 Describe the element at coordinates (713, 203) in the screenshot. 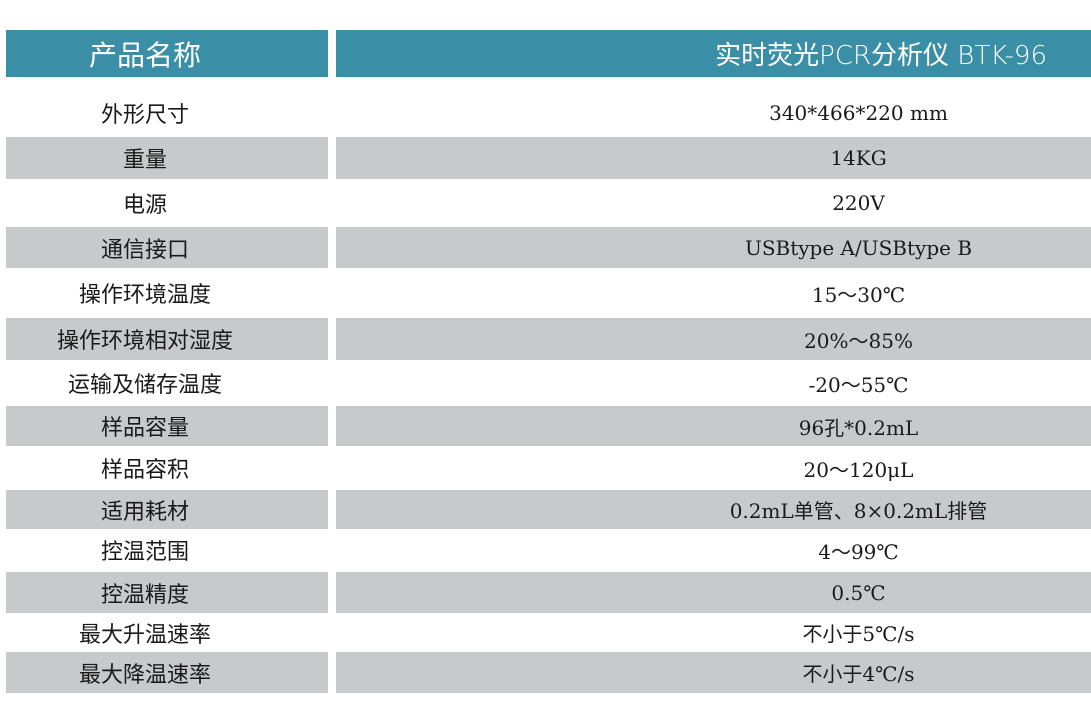

I see `spec-value-cell: 220V` at that location.